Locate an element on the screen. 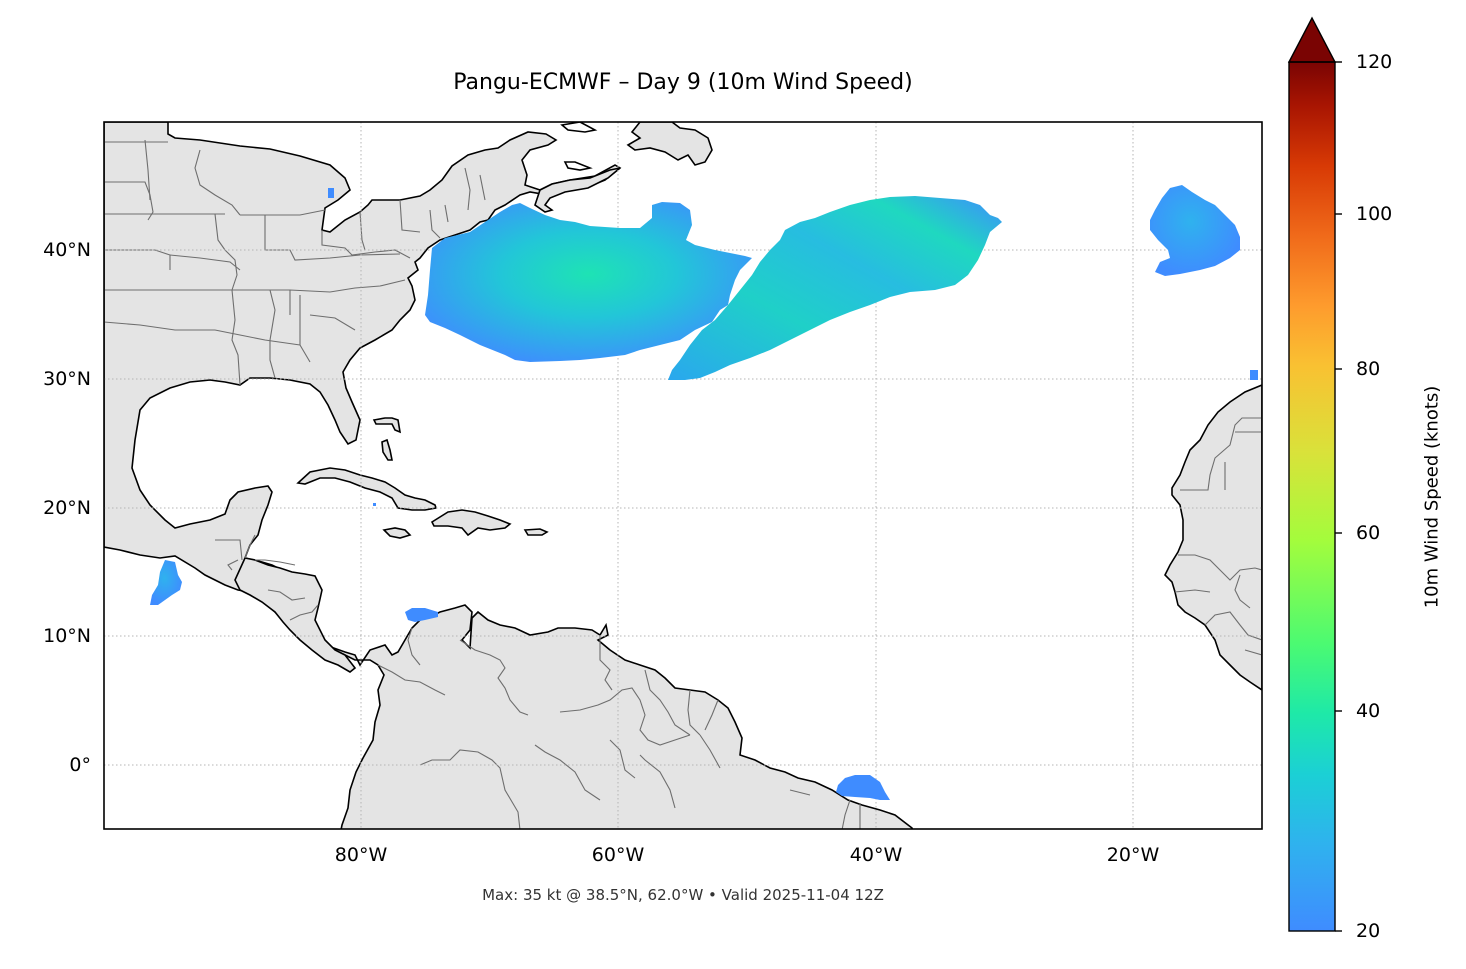 The image size is (1466, 969). colorbar-tick-label: 20 is located at coordinates (1368, 931).